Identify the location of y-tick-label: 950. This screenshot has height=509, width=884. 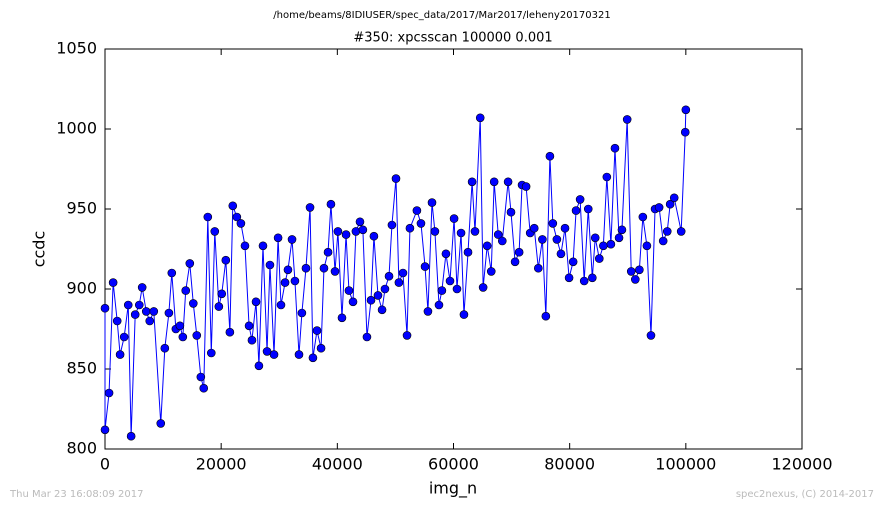
(81, 208).